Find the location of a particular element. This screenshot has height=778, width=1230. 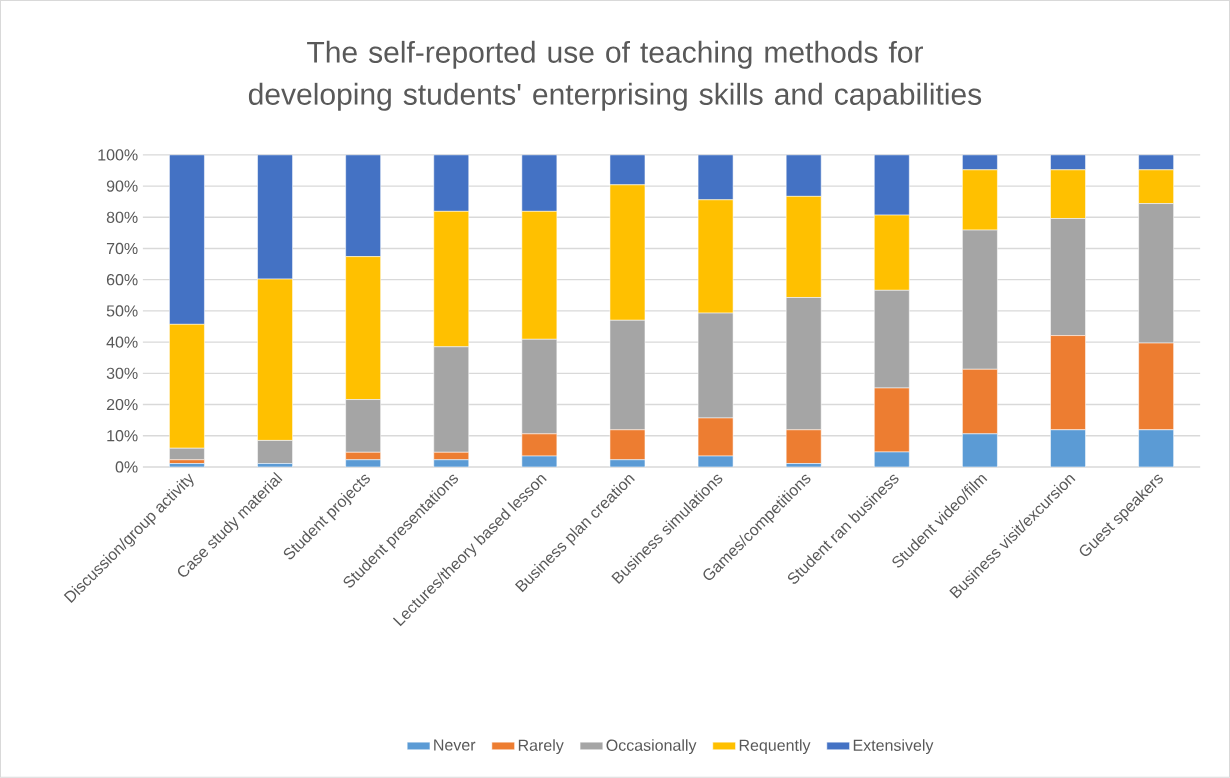

legend-label: Rarely is located at coordinates (541, 747).